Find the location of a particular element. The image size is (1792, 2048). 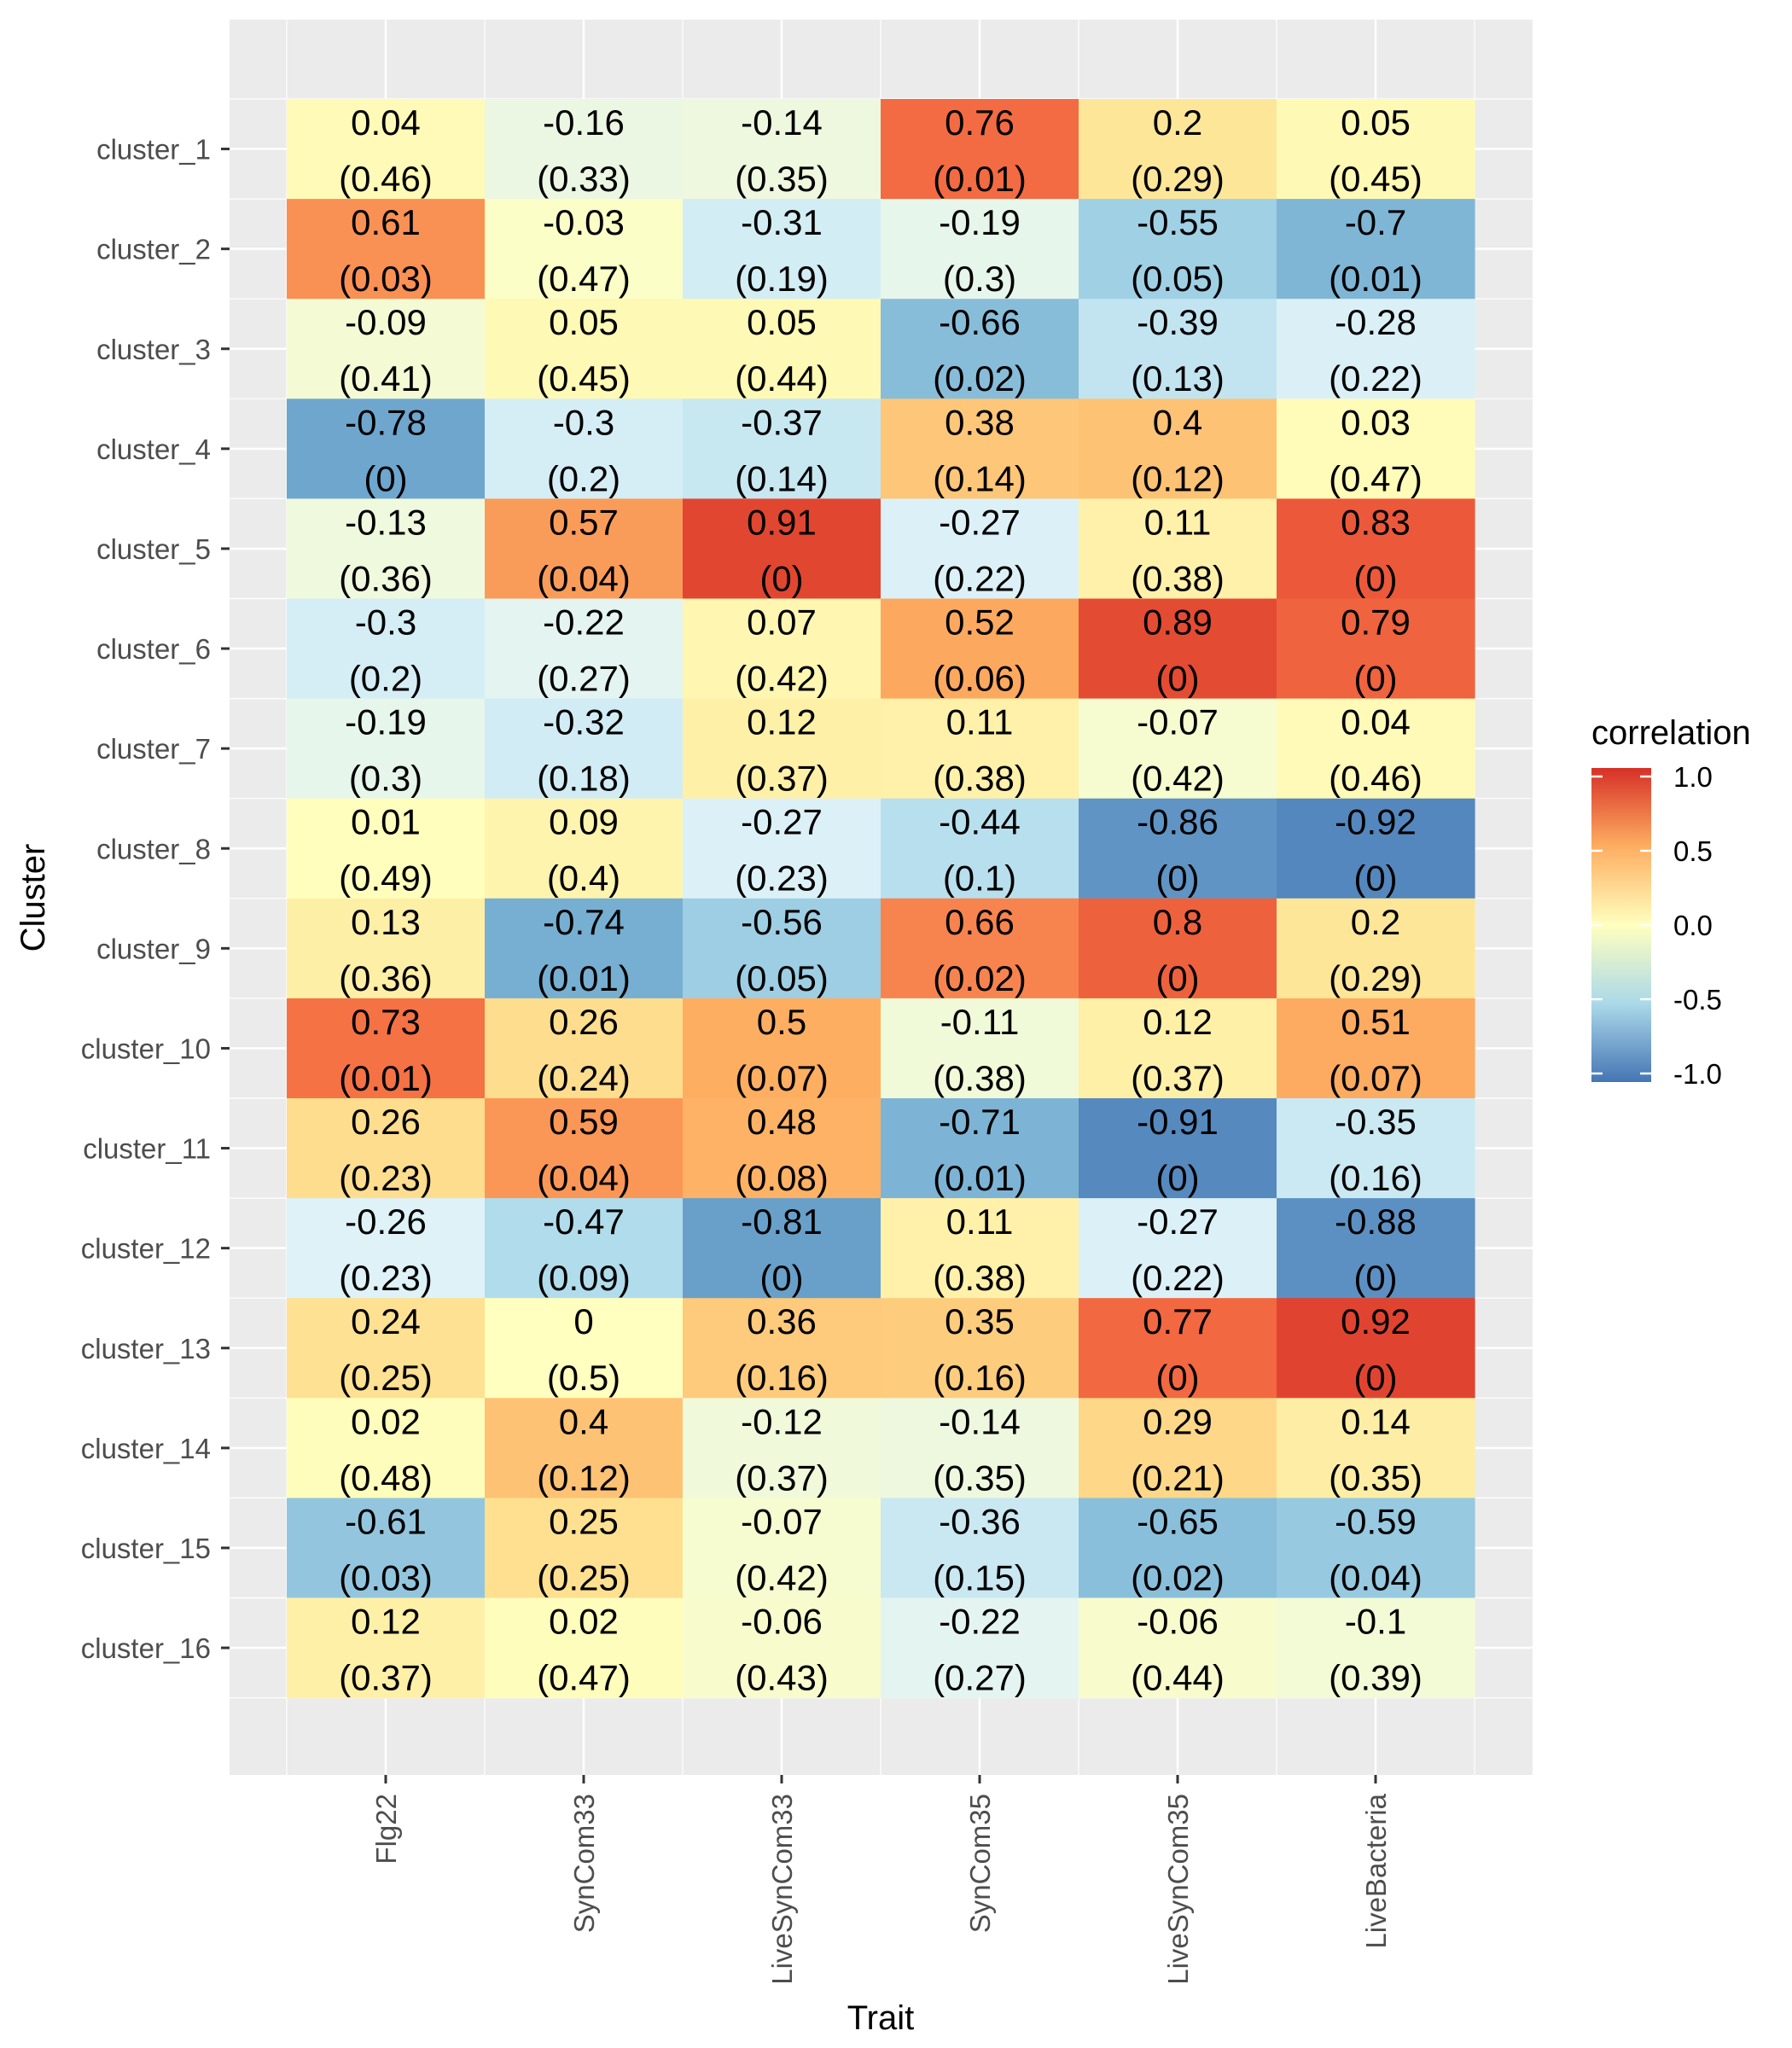

cell-pvalue-label: (0.38) is located at coordinates (980, 1278).